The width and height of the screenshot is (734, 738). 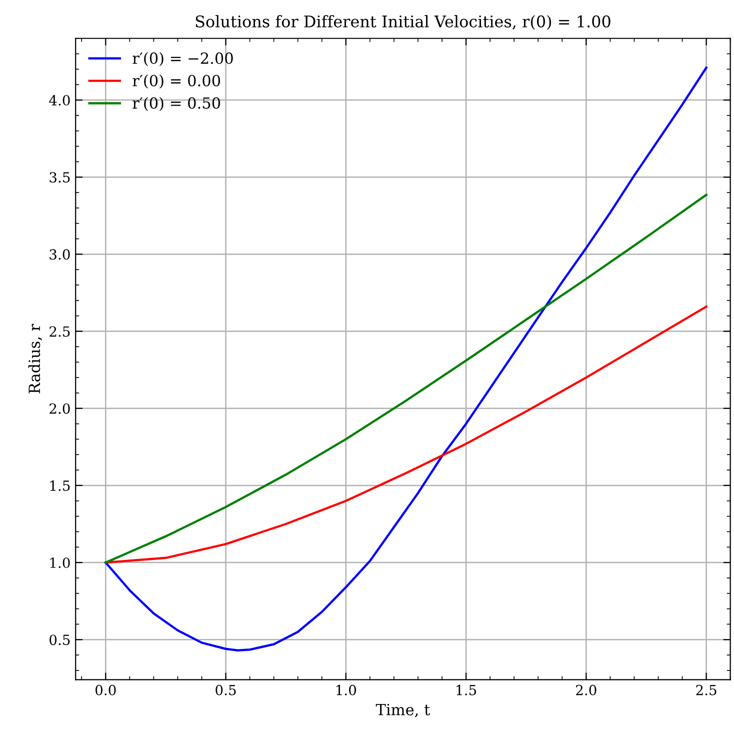 I want to click on chart-title: Solutions for Different Initial Velocities, r(0) = 1.00, so click(x=403, y=22).